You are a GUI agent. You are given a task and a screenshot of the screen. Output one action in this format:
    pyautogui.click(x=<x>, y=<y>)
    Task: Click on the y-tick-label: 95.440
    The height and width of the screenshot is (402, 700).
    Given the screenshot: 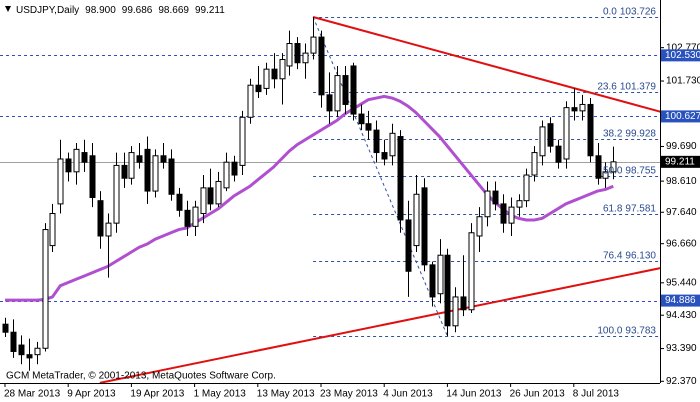 What is the action you would take?
    pyautogui.click(x=681, y=282)
    